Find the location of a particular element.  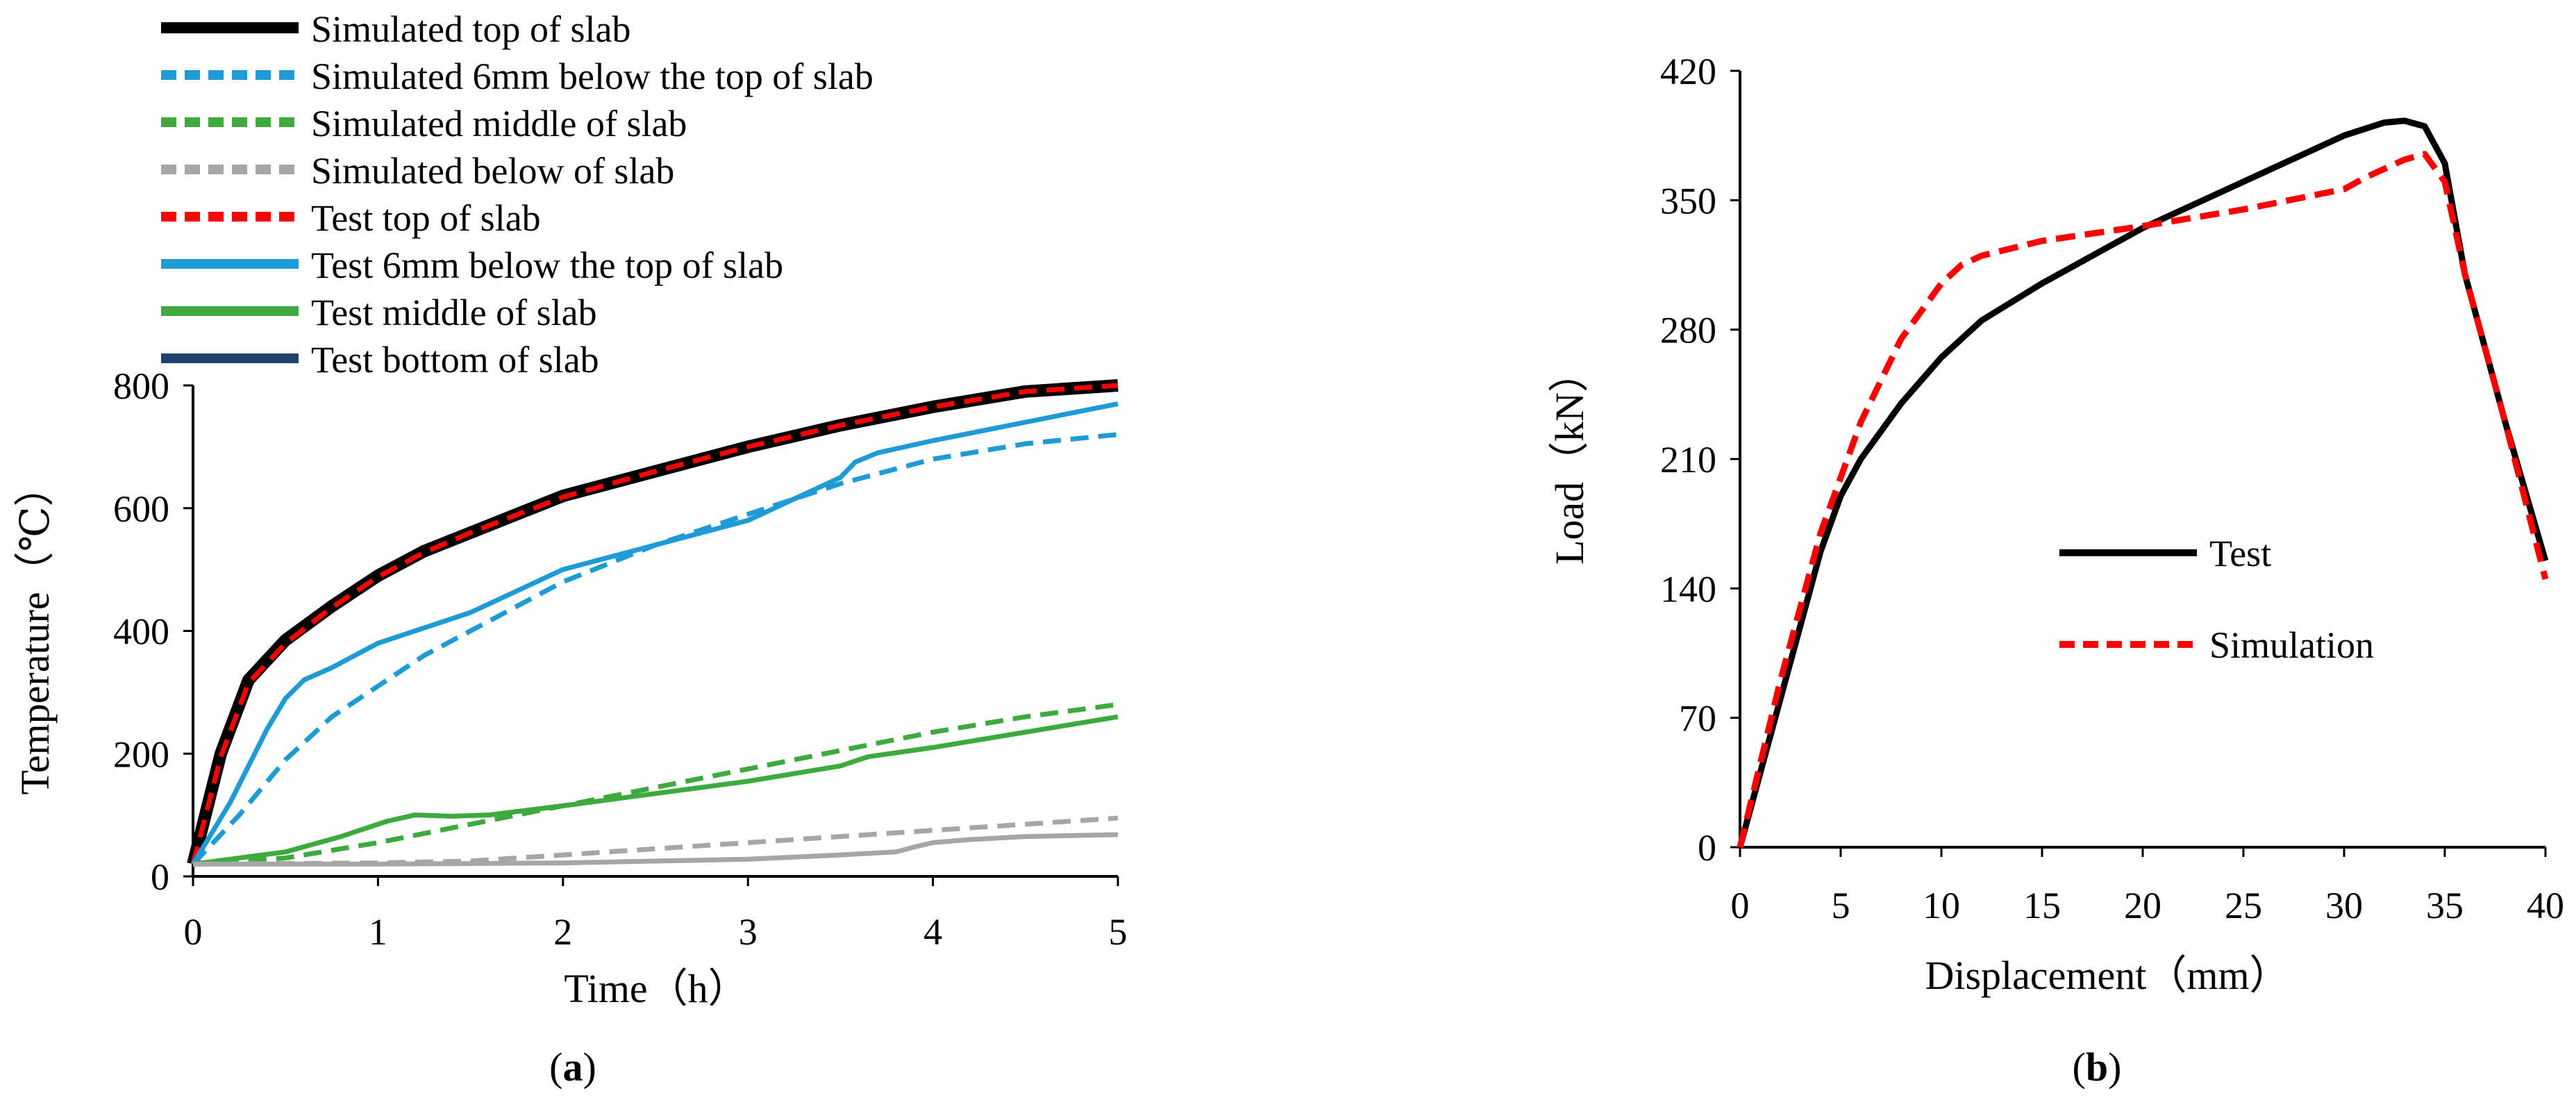

chart-a-y-ticks: 0 200 400 600 800 is located at coordinates (153, 631).